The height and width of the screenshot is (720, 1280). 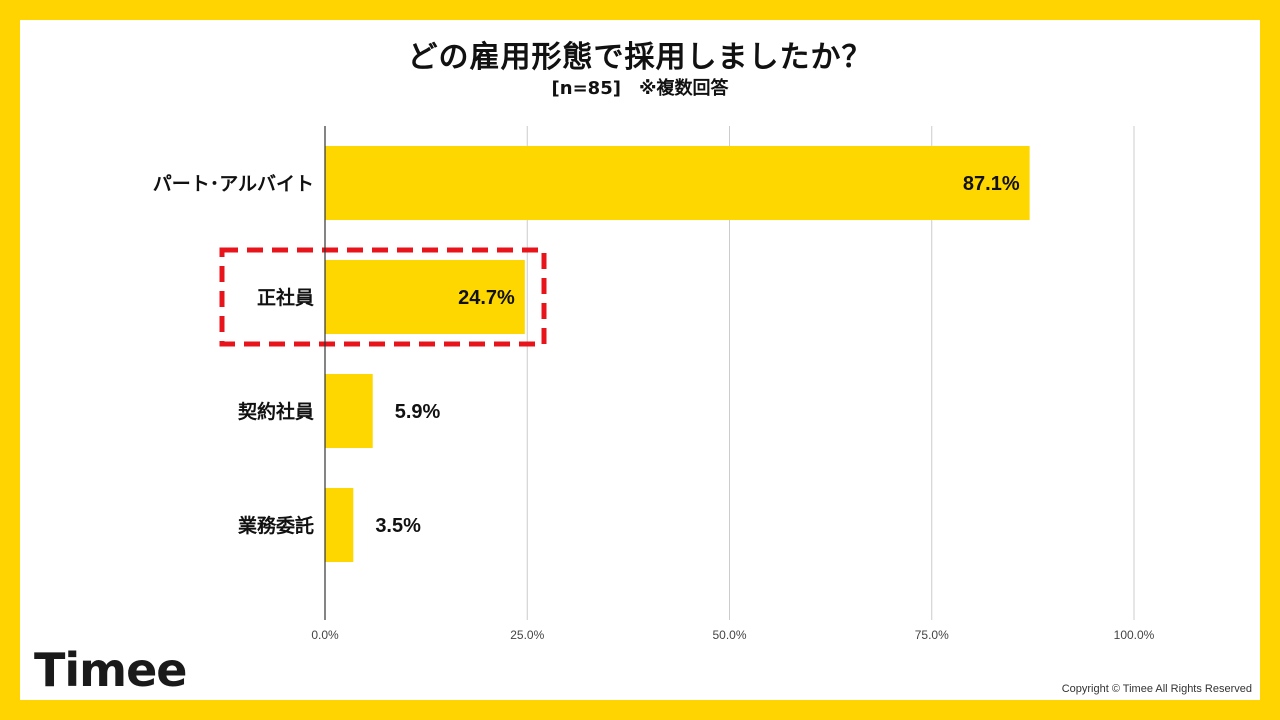 I want to click on data-label: 87.1%, so click(x=991, y=184).